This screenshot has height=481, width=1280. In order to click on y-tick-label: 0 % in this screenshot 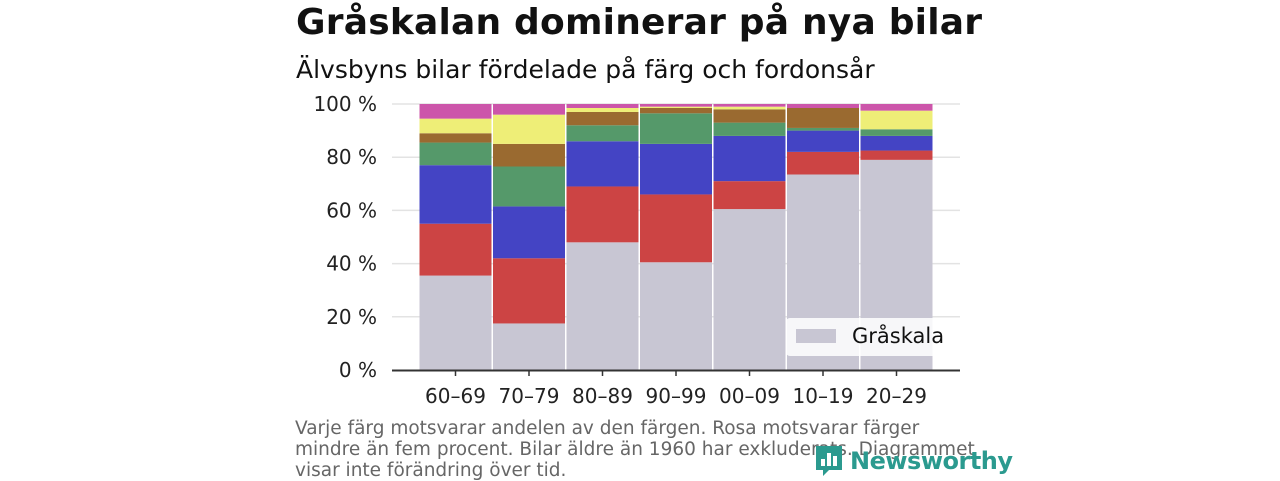, I will do `click(358, 370)`.